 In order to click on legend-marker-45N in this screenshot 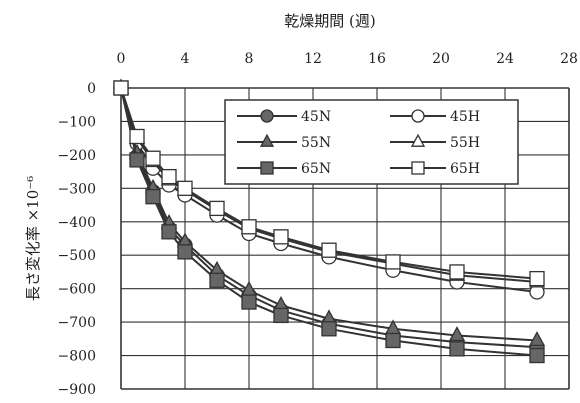, I will do `click(267, 116)`.